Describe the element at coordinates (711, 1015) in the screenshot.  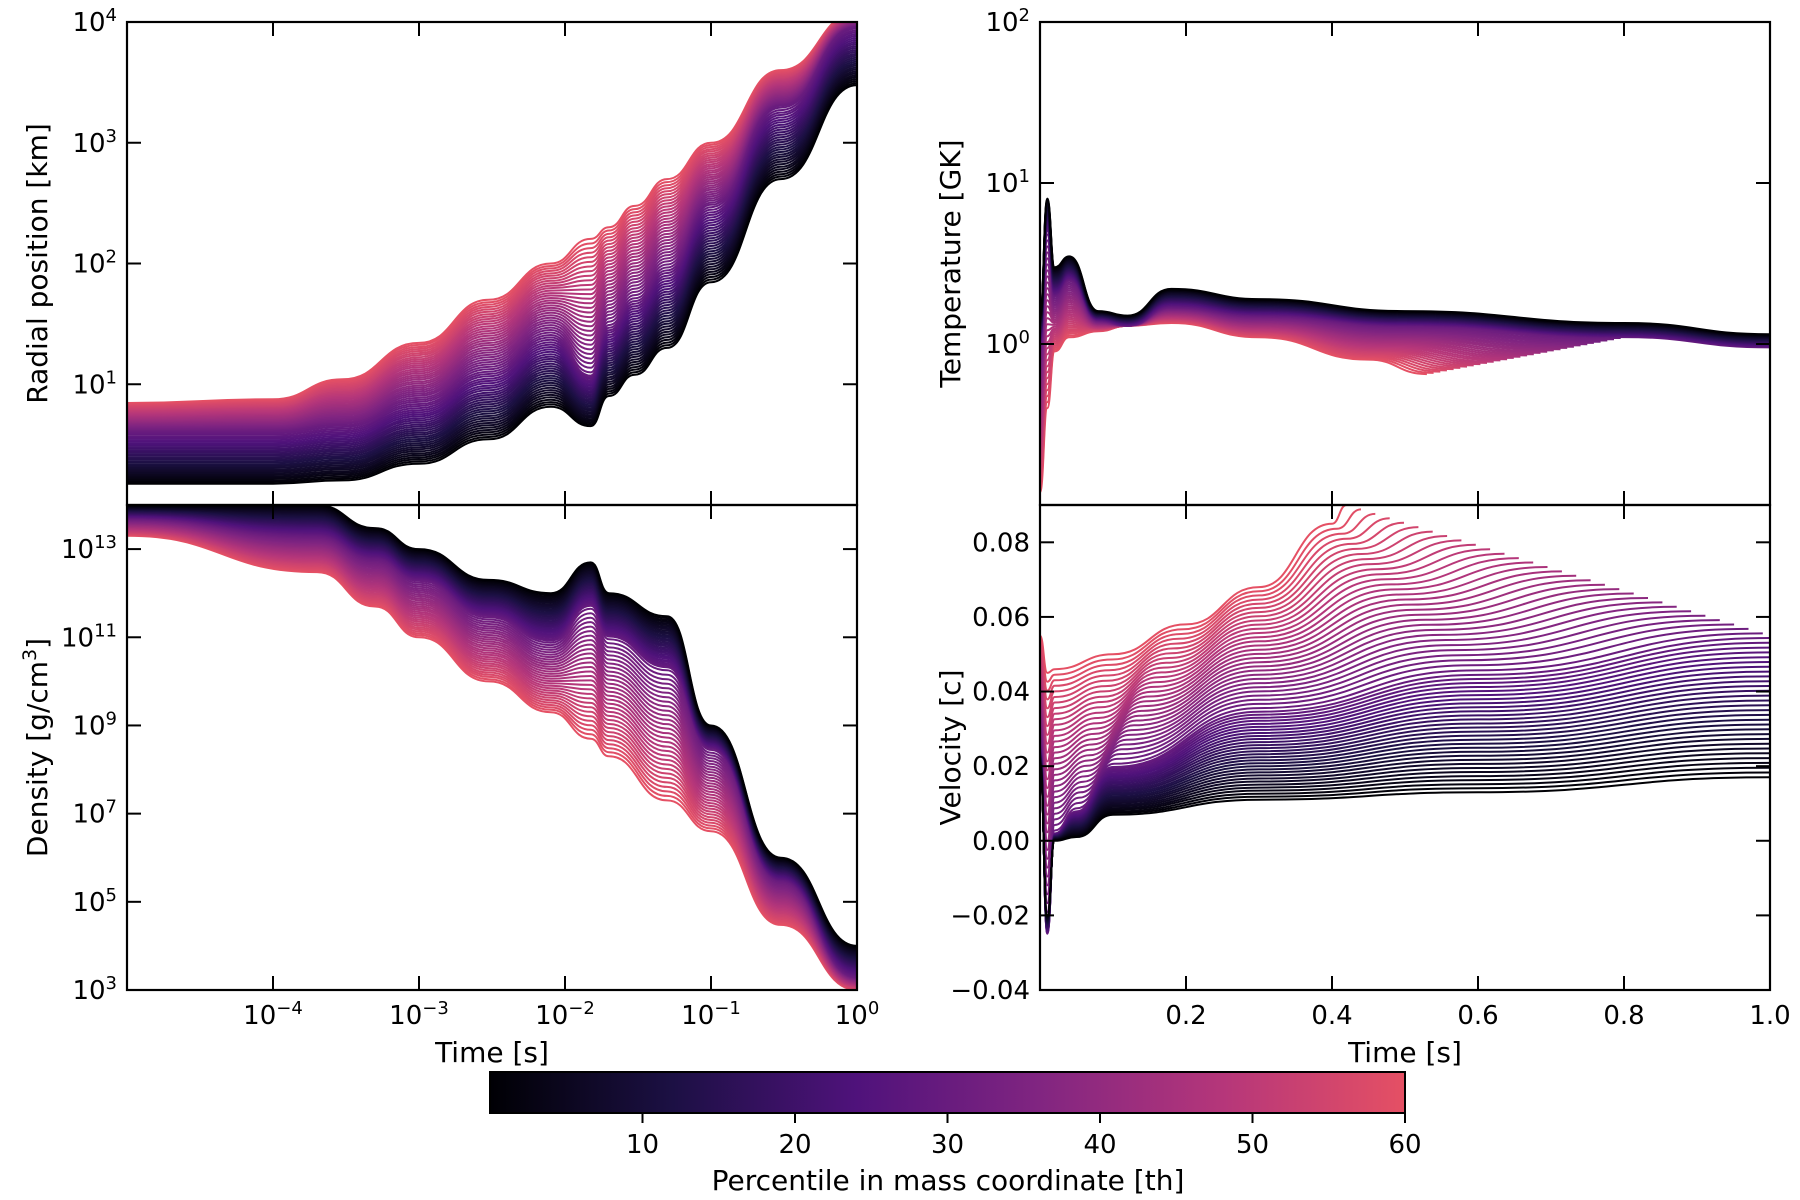
I see `density-xtick-label: 10⁻¹` at that location.